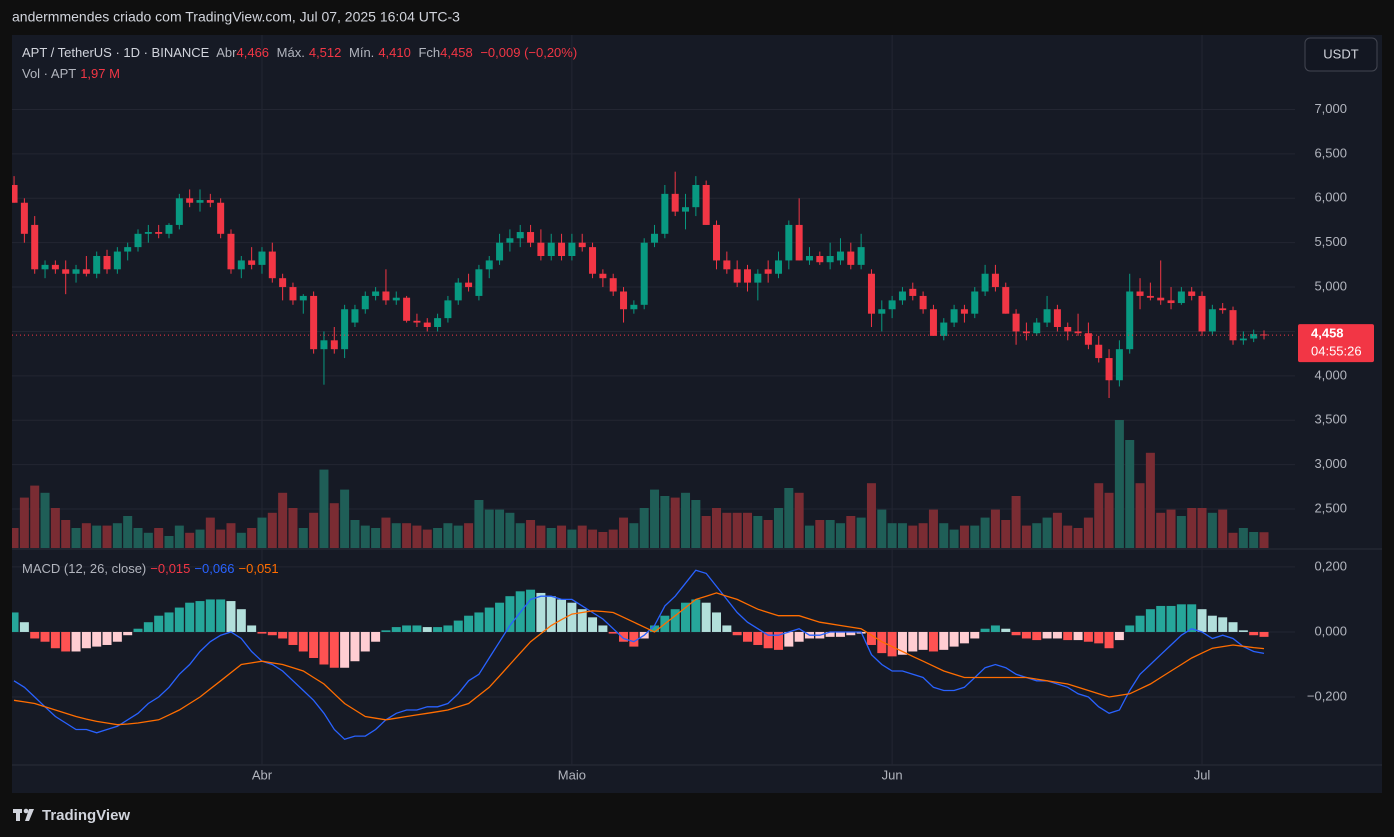 The height and width of the screenshot is (837, 1394). Describe the element at coordinates (529, 52) in the screenshot. I see `change: −0,009 (−0,20%)` at that location.